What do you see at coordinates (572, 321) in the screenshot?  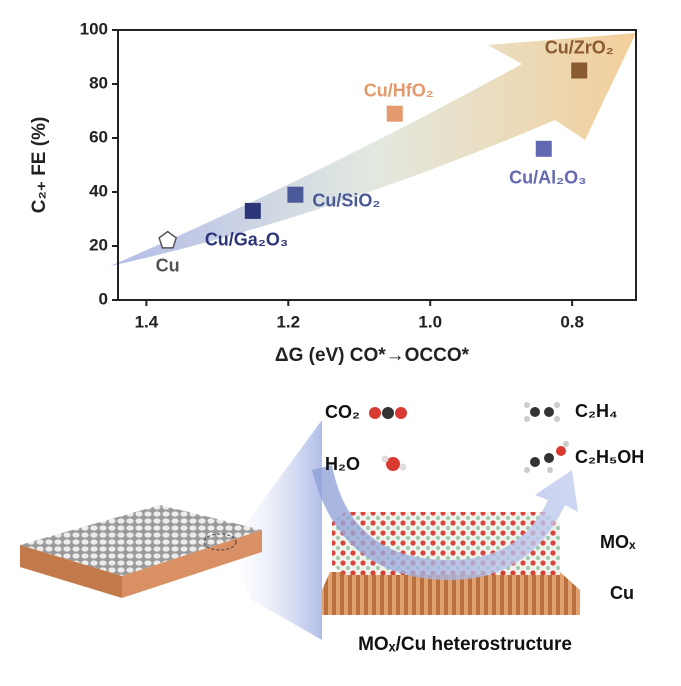 I see `x-tick-label: 0.8` at bounding box center [572, 321].